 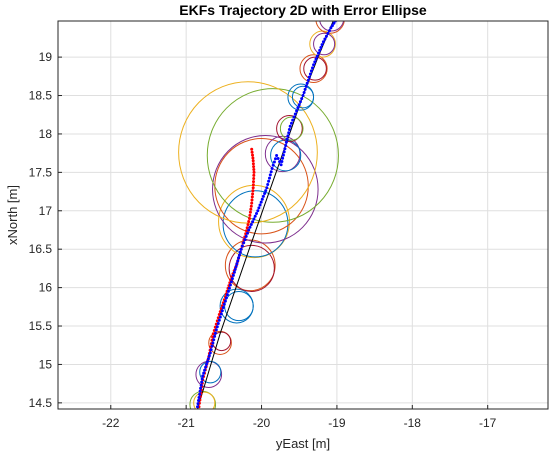 I want to click on x-axis-label: yEast [m], so click(x=303, y=443).